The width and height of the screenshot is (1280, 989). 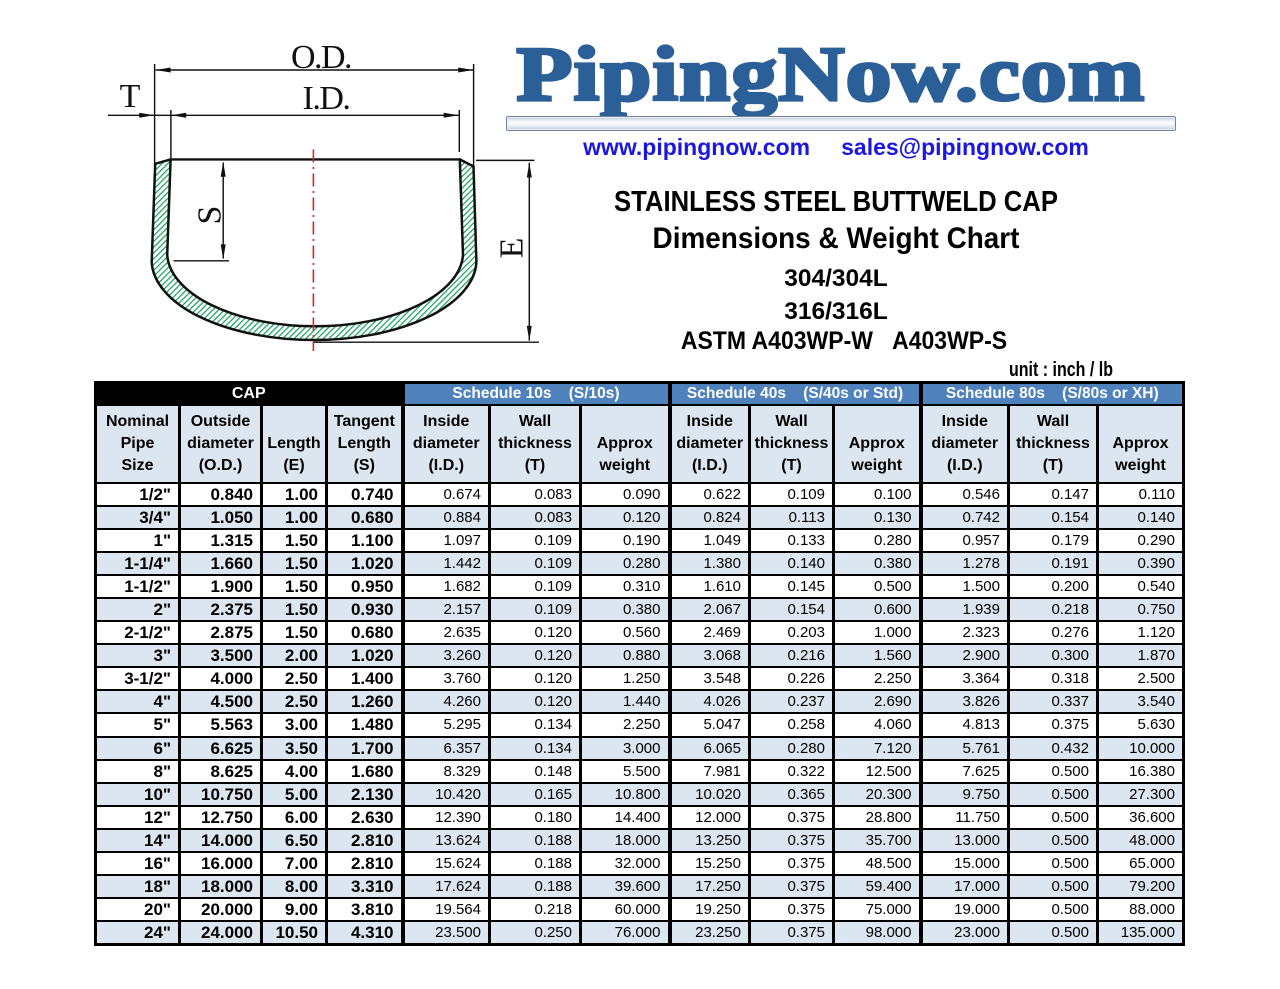 I want to click on svg-text: S, so click(x=210, y=215).